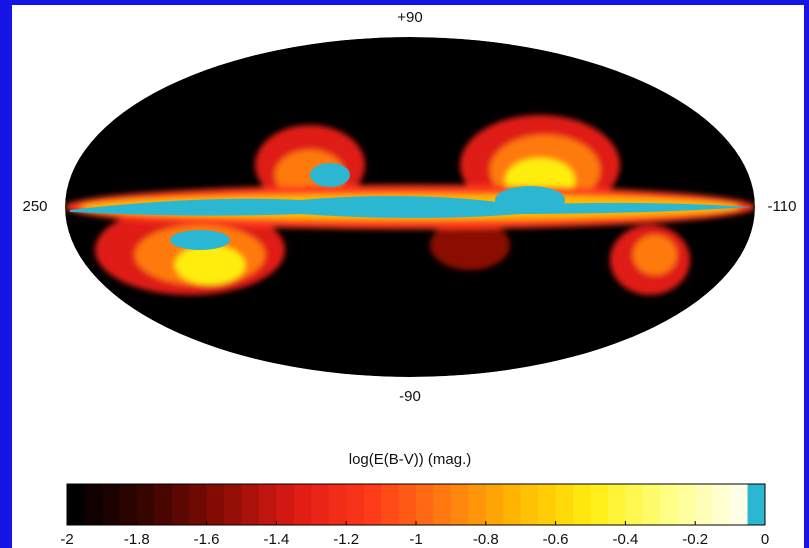  I want to click on x-tick-label: -2, so click(66, 539).